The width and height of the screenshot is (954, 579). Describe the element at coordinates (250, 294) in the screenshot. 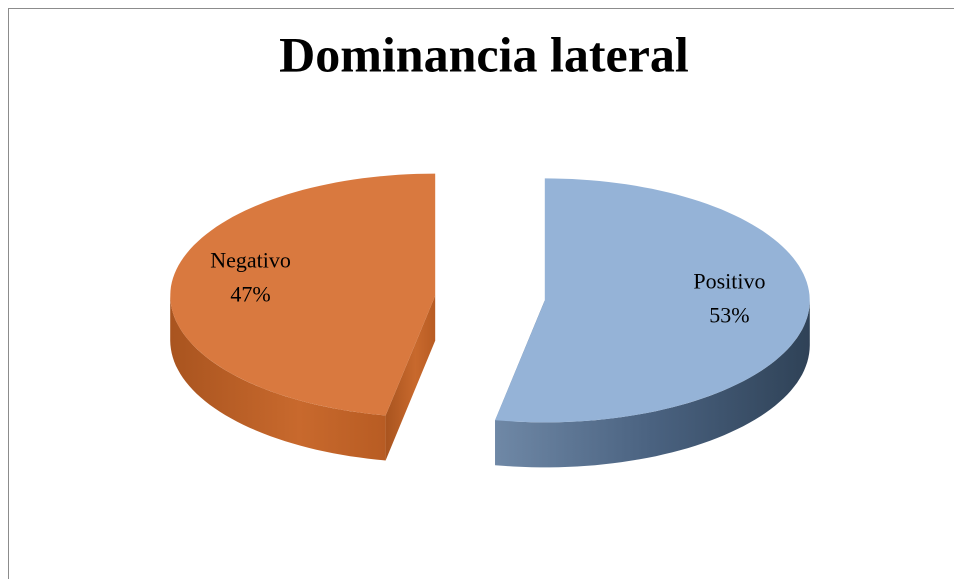

I see `slice-value-label: 47%` at that location.